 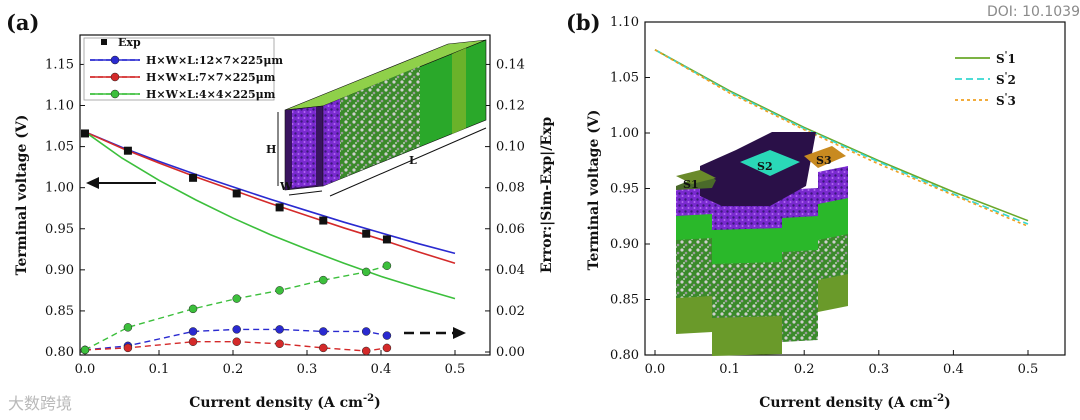 I want to click on a-voltage-lines, so click(x=270, y=215).